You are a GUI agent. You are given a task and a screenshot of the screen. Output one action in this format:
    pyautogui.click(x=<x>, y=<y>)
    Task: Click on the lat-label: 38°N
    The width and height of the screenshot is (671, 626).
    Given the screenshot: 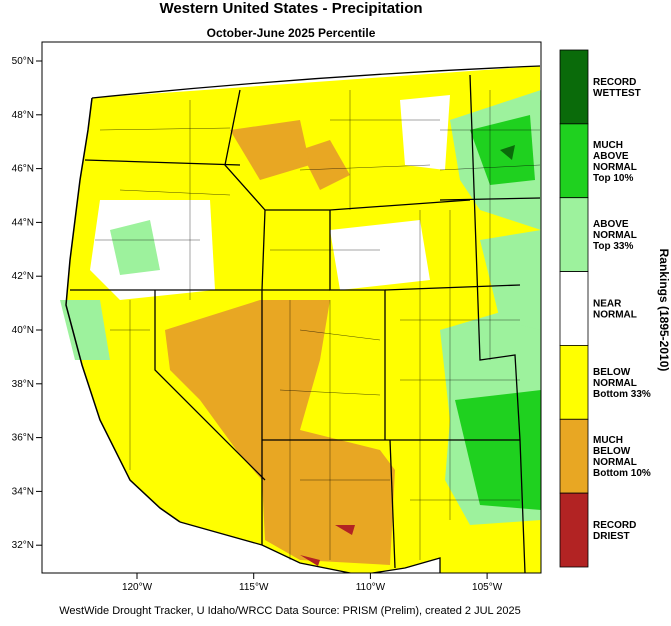 What is the action you would take?
    pyautogui.click(x=23, y=384)
    